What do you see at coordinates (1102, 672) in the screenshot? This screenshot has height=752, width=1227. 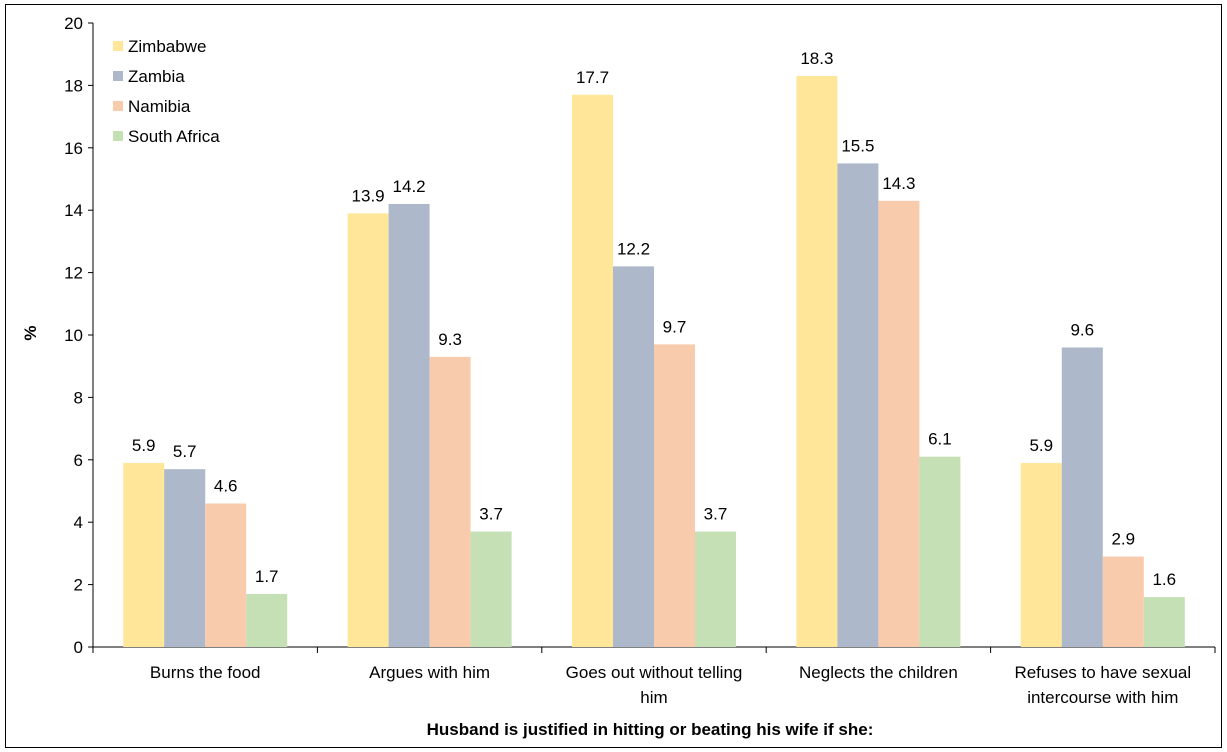 I see `x-category-label: Refuses to have sexual` at bounding box center [1102, 672].